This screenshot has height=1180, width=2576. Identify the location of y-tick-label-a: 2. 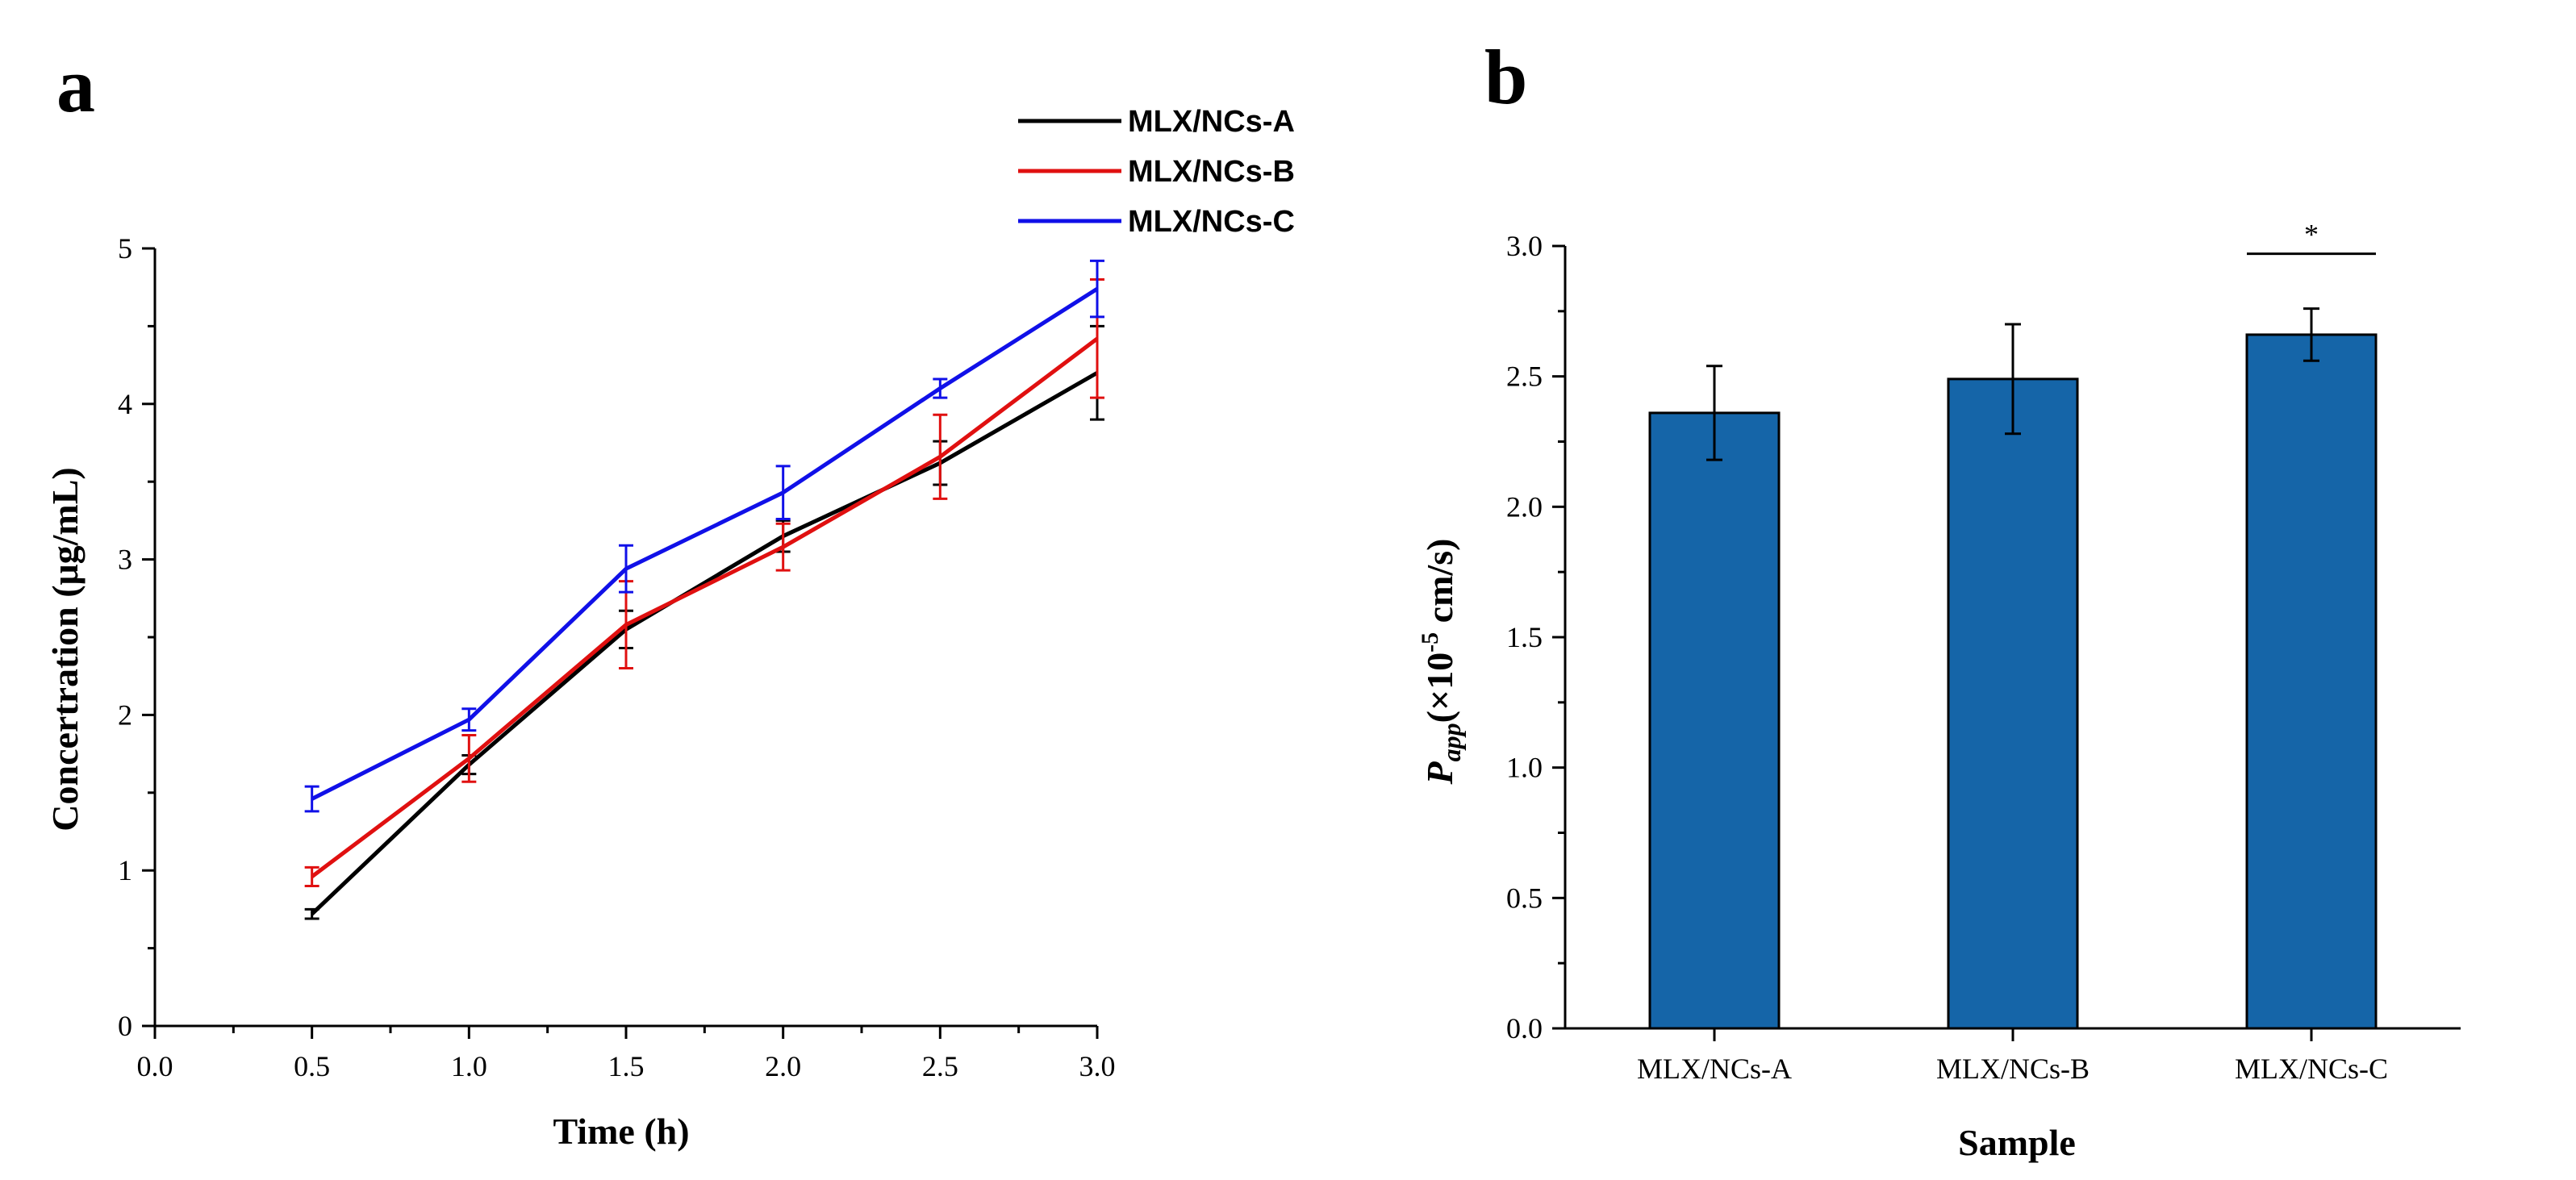
(125, 714).